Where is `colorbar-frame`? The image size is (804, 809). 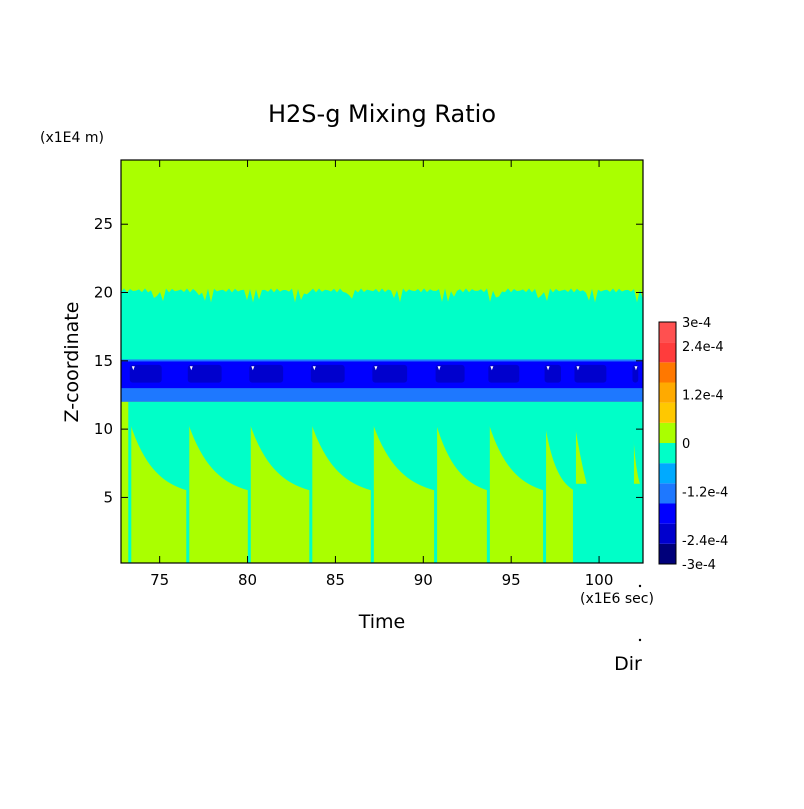
colorbar-frame is located at coordinates (667, 443).